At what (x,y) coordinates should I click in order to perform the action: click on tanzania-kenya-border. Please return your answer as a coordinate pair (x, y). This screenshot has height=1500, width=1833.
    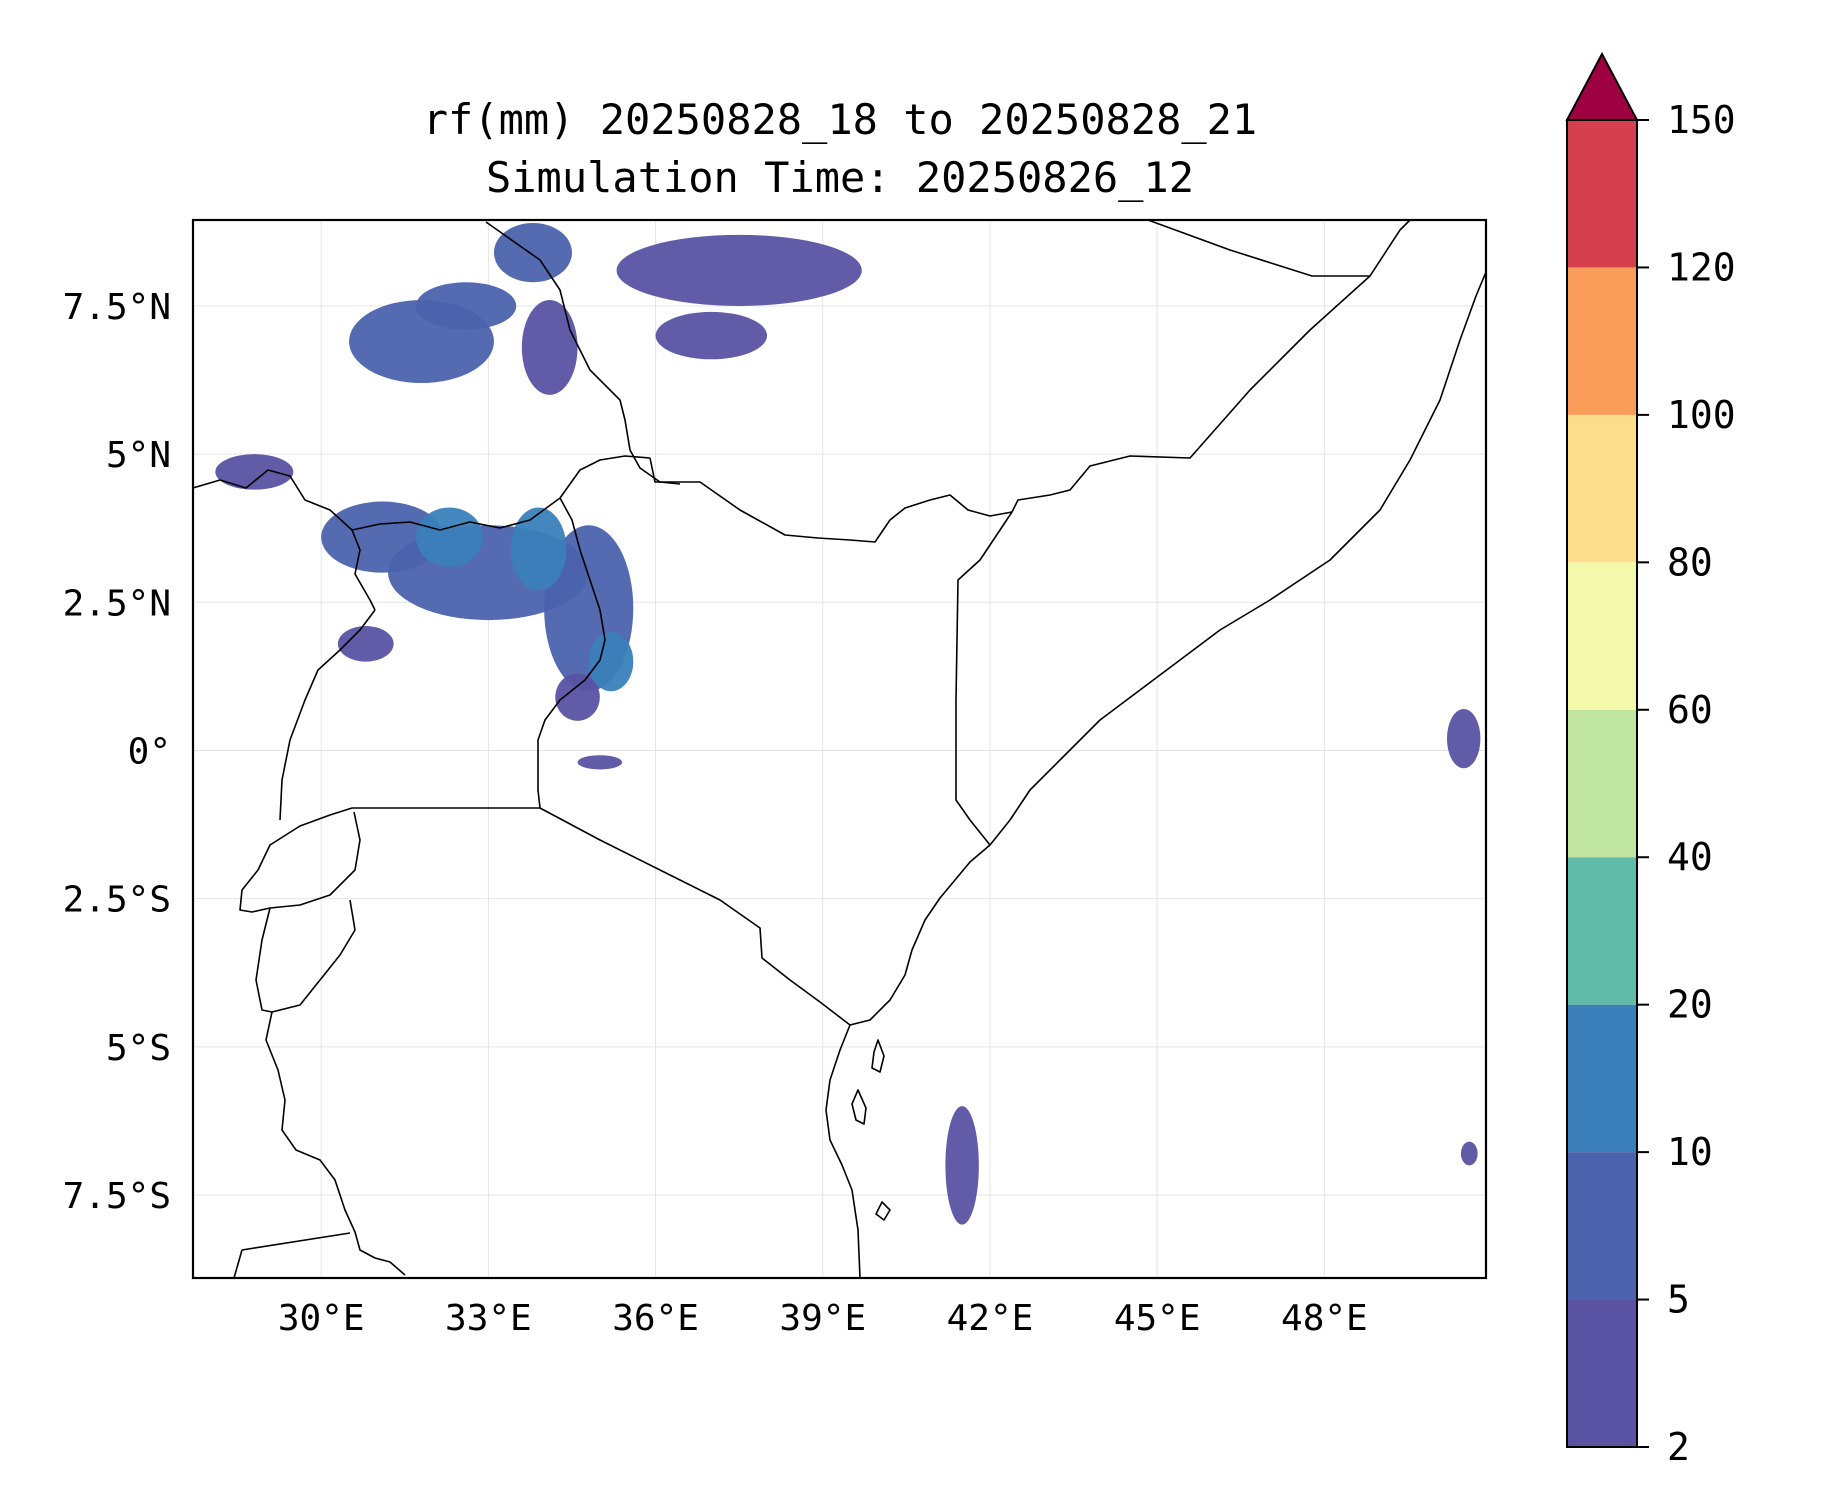
    Looking at the image, I should click on (695, 916).